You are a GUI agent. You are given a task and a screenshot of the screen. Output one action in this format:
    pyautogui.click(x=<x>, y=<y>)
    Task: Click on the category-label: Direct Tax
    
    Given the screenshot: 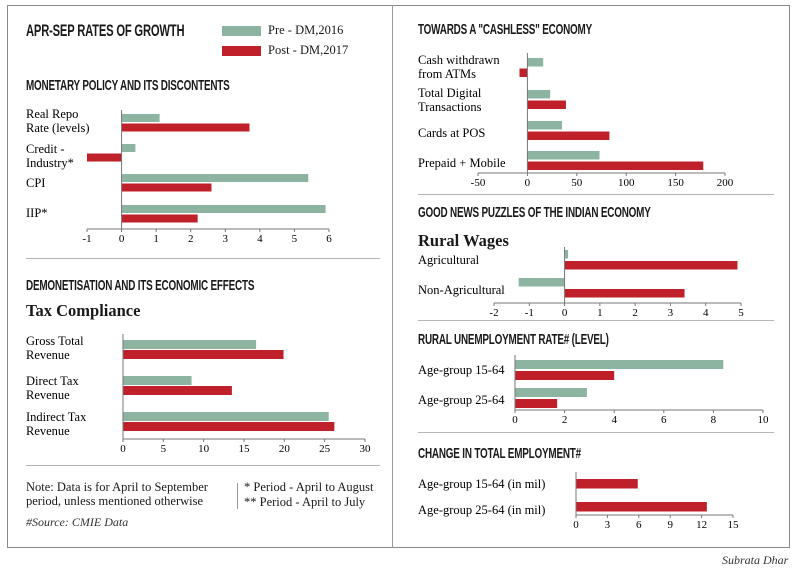 What is the action you would take?
    pyautogui.click(x=52, y=381)
    